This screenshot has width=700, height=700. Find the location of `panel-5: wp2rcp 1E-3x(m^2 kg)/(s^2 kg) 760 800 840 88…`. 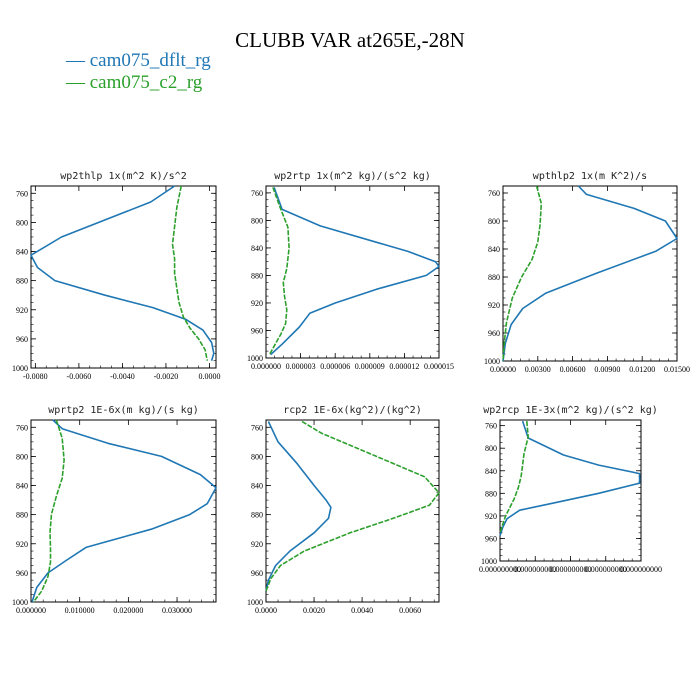

panel-5: wp2rcp 1E-3x(m^2 kg)/(s^2 kg) 760 800 840 88… is located at coordinates (570, 489).